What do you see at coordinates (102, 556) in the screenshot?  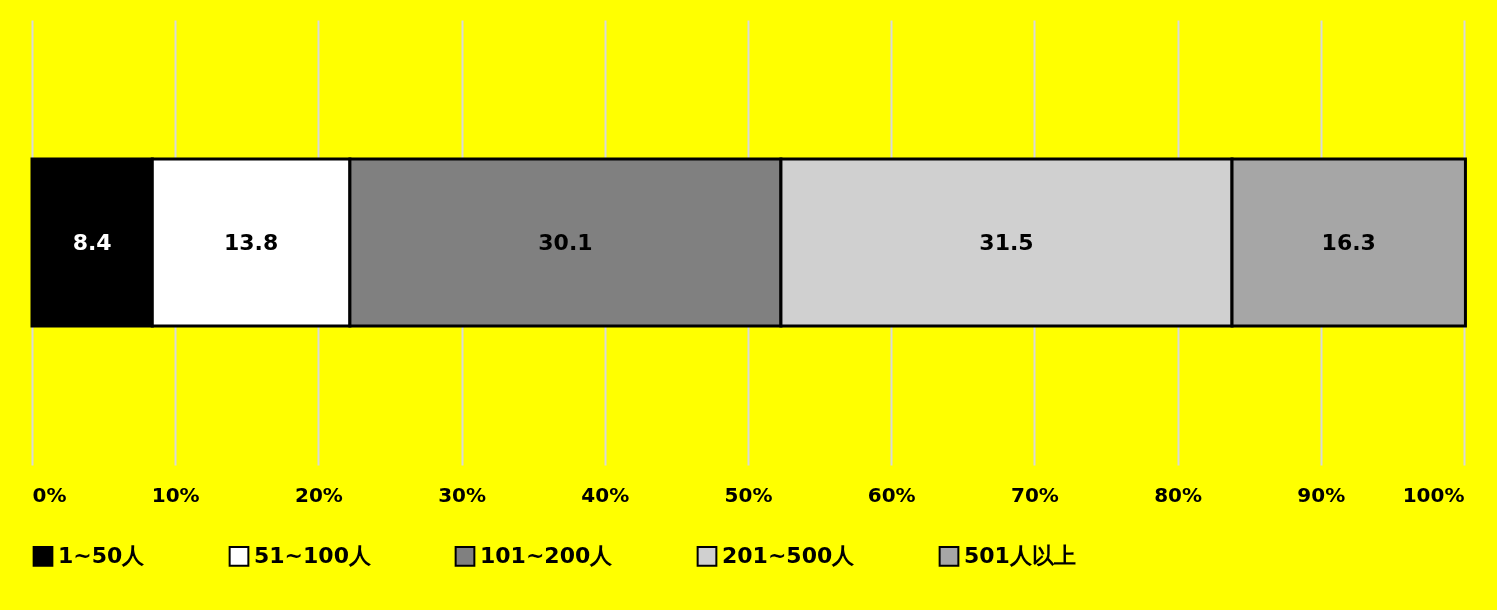 I see `legend-label: 1~50人` at bounding box center [102, 556].